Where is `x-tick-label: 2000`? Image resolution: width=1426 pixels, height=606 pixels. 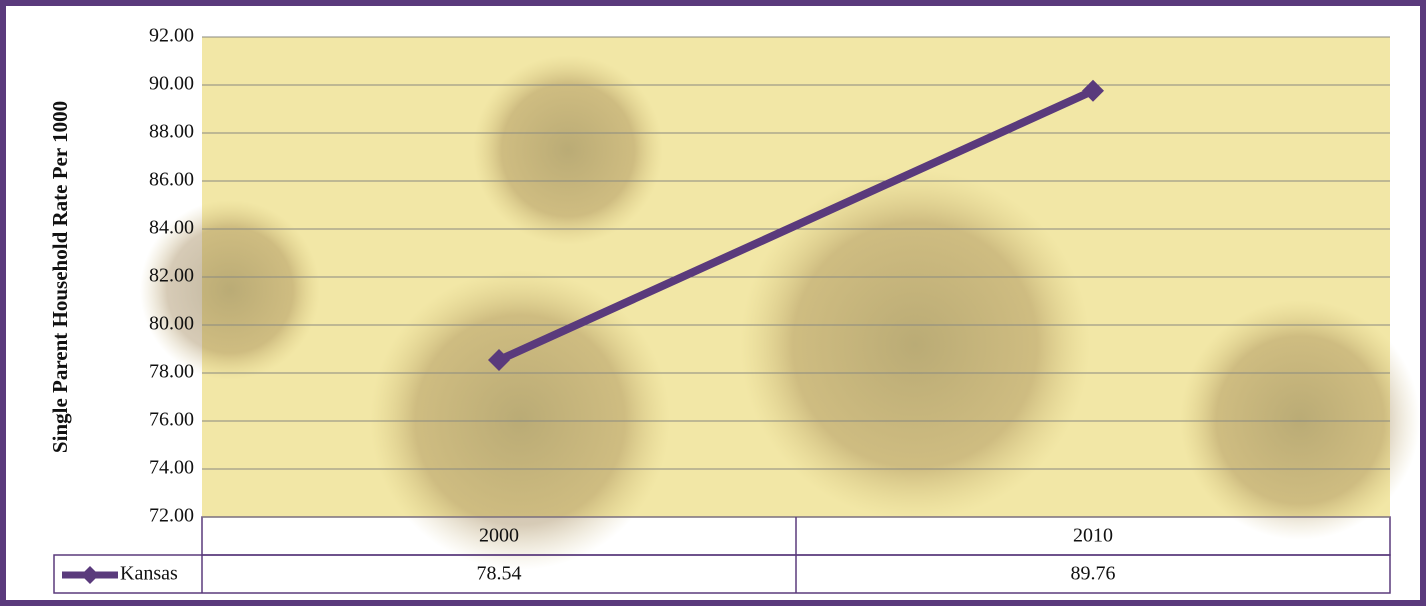
x-tick-label: 2000 is located at coordinates (499, 536).